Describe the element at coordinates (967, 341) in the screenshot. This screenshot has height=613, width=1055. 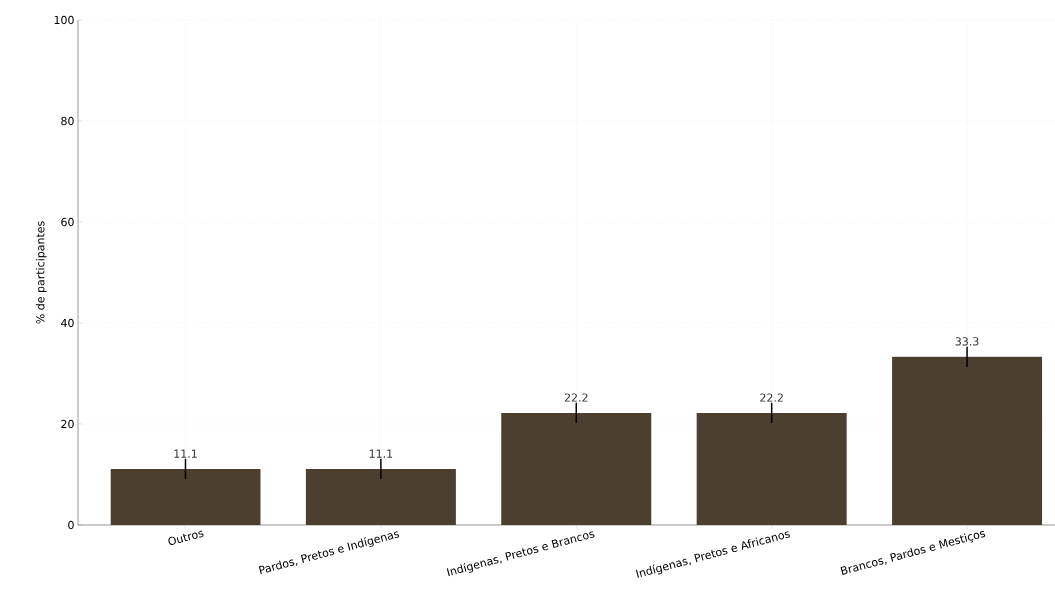
I see `data-label: 33.3` at that location.